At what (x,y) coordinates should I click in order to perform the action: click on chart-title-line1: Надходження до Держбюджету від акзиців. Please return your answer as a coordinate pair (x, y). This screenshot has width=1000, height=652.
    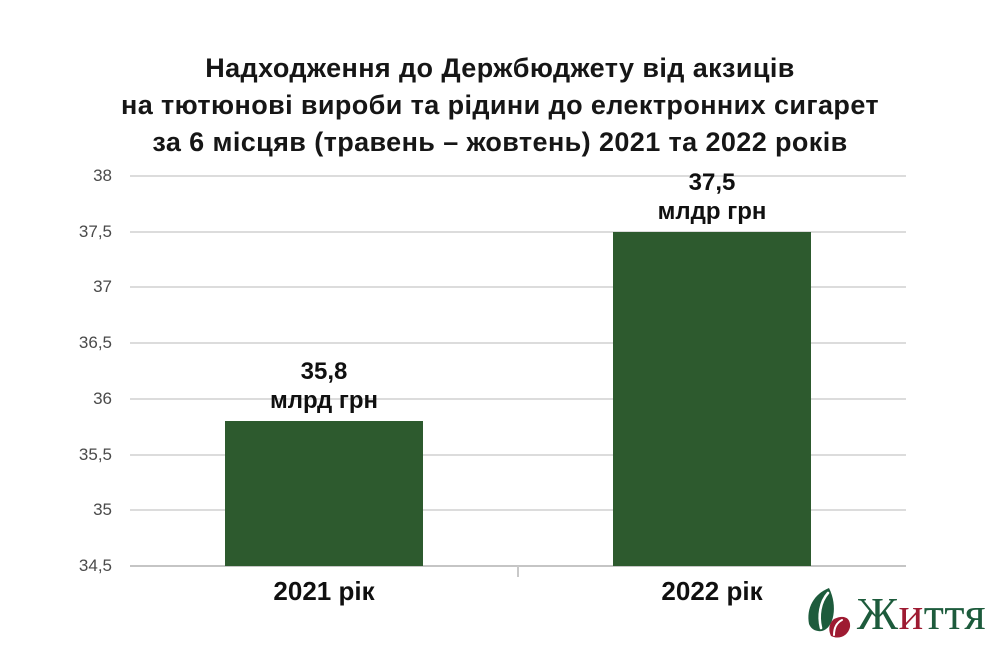
    Looking at the image, I should click on (500, 68).